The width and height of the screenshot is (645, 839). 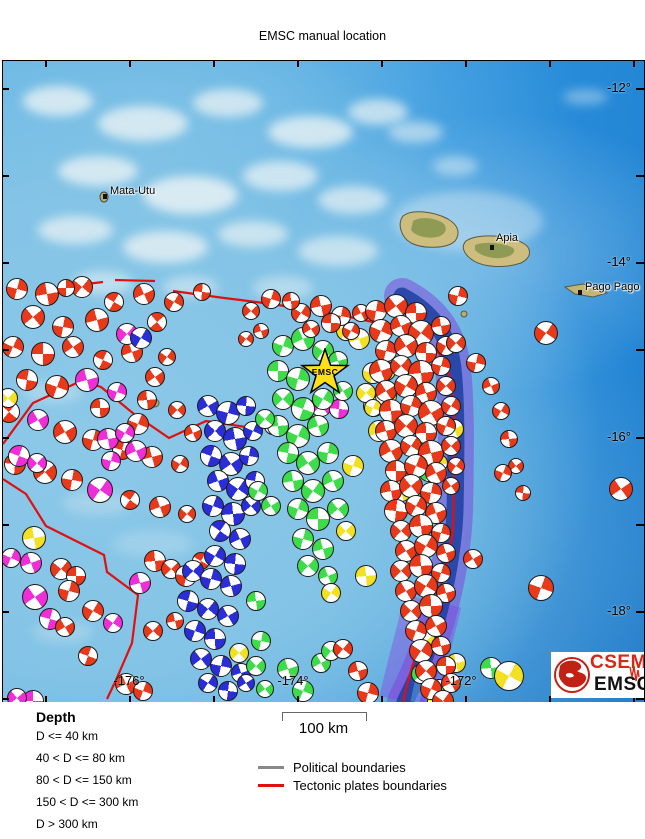 I want to click on epicenter-star: EMSC, so click(x=325, y=372).